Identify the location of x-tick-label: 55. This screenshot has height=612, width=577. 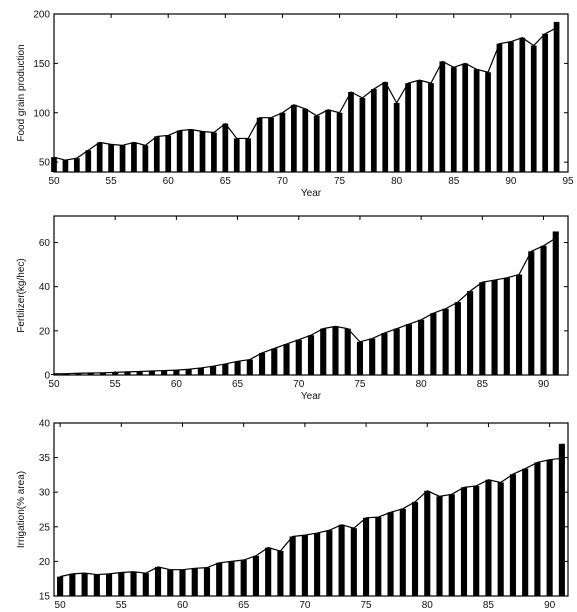
(116, 384).